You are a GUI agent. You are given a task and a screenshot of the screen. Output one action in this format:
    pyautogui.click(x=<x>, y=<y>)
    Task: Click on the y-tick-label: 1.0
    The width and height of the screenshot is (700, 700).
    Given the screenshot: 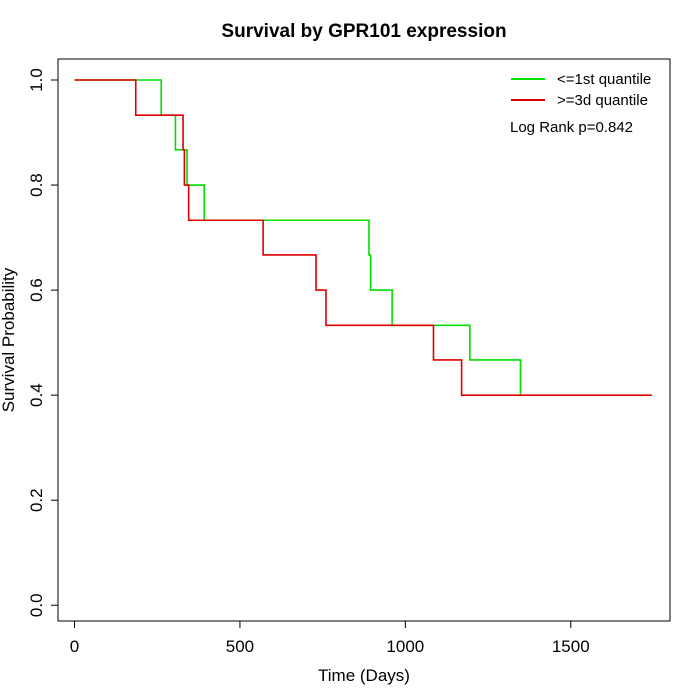 What is the action you would take?
    pyautogui.click(x=36, y=80)
    